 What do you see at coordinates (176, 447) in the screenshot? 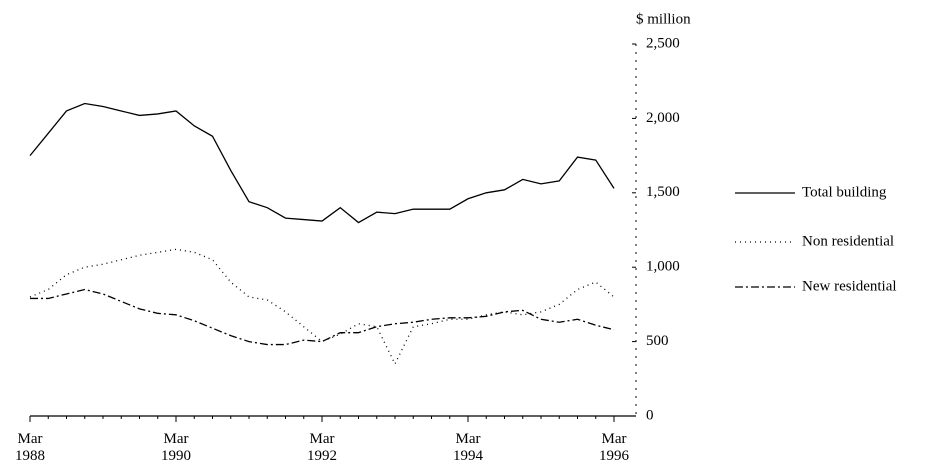
I see `x-tick-label: Mar 1990` at bounding box center [176, 447].